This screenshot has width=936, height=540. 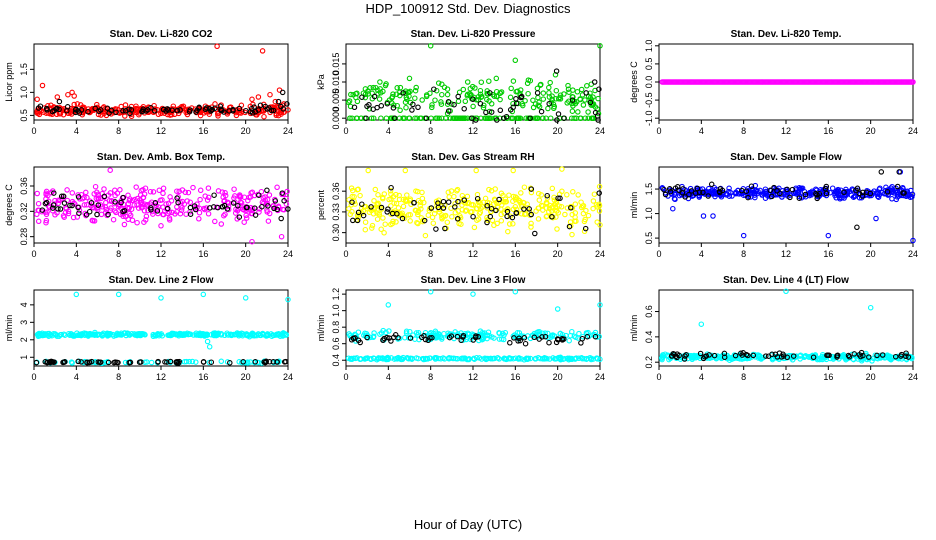 What do you see at coordinates (161, 328) in the screenshot?
I see `plot-frame` at bounding box center [161, 328].